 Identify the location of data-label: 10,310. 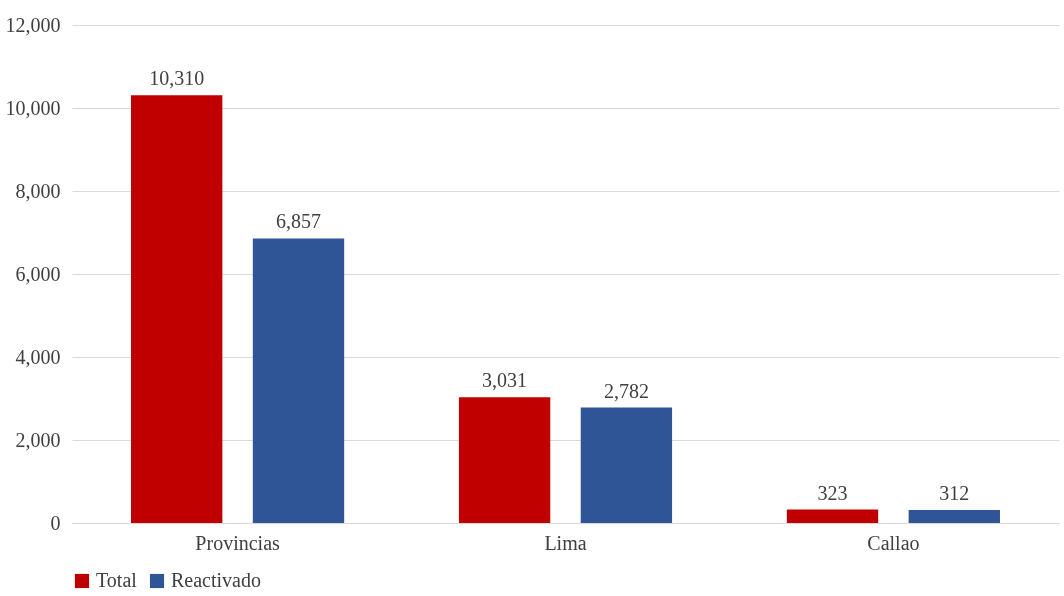
(177, 78).